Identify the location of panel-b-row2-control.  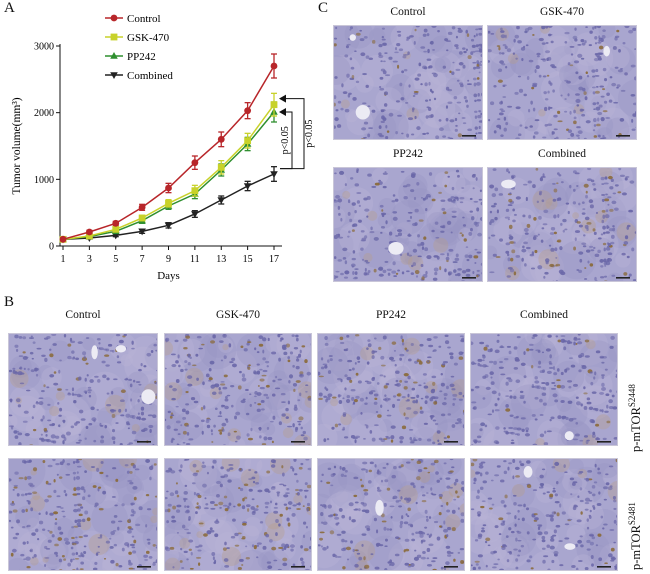
(83, 514).